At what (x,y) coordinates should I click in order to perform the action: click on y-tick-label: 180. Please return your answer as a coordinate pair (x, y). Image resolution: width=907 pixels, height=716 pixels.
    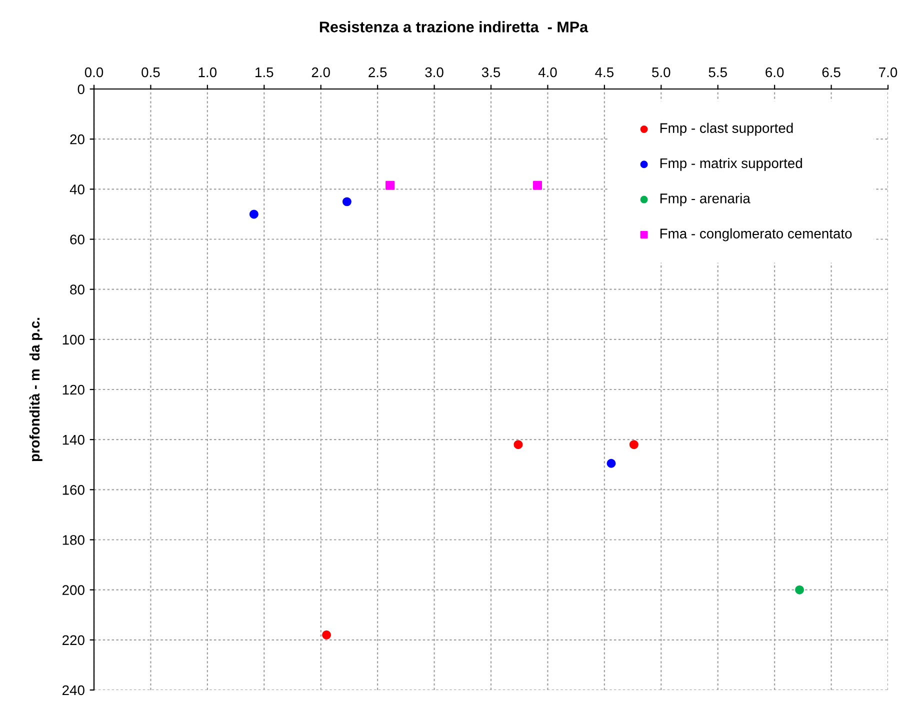
    Looking at the image, I should click on (73, 540).